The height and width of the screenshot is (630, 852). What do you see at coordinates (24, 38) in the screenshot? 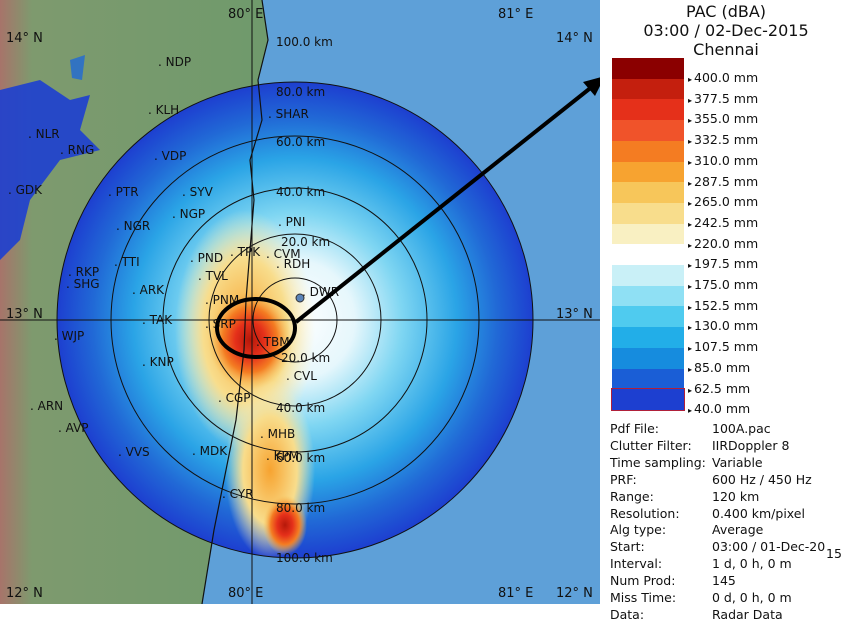
I see `lat-label-14: 14° N` at bounding box center [24, 38].